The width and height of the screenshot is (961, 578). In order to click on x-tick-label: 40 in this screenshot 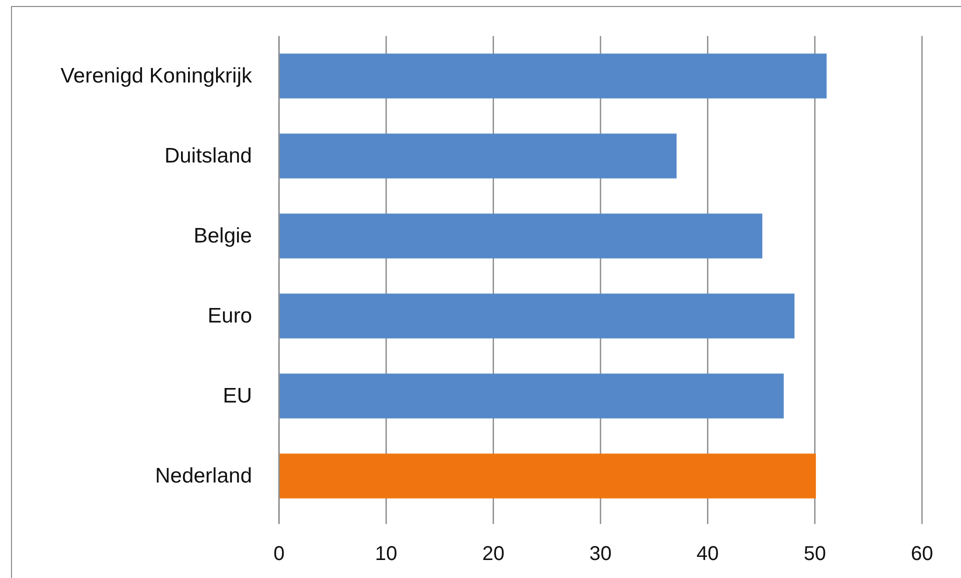, I will do `click(707, 554)`.